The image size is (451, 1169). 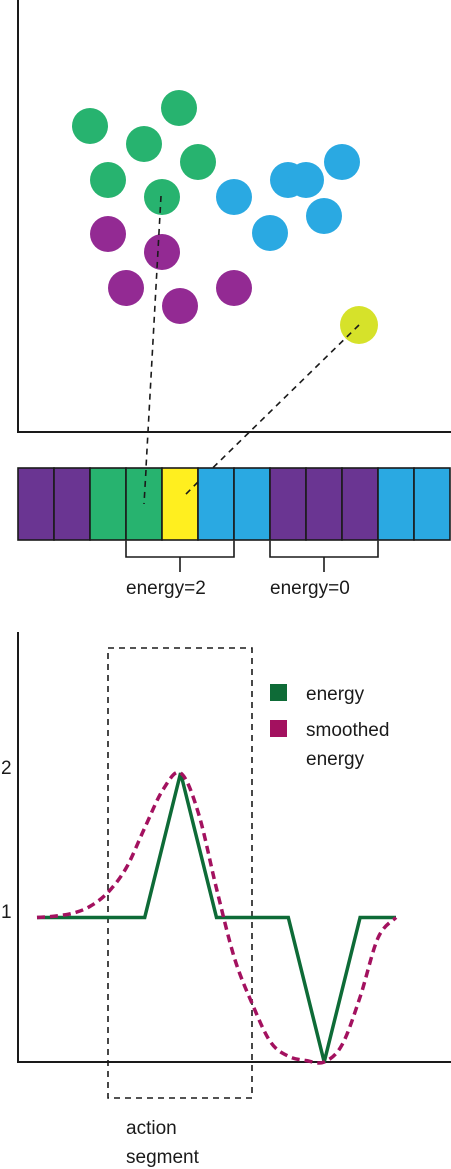 What do you see at coordinates (6, 912) in the screenshot?
I see `y-tick-label-1: 1` at bounding box center [6, 912].